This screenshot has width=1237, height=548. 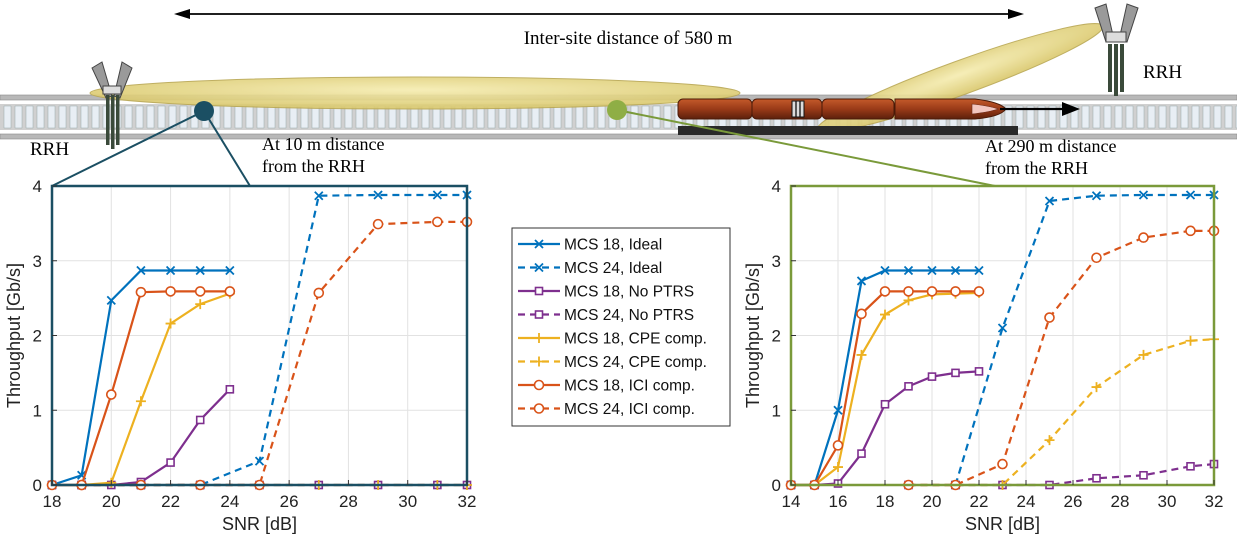 What do you see at coordinates (791, 501) in the screenshot?
I see `x-tick-label: 14` at bounding box center [791, 501].